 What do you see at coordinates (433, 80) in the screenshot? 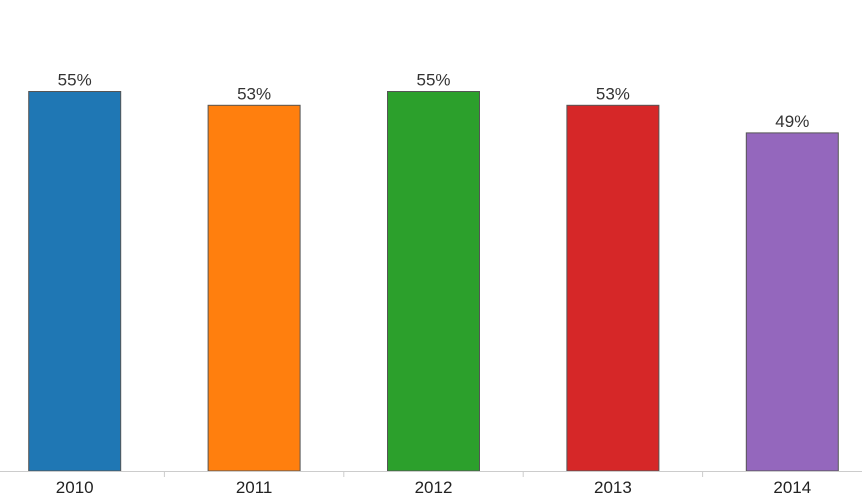
I see `data-label-2012: 55%` at bounding box center [433, 80].